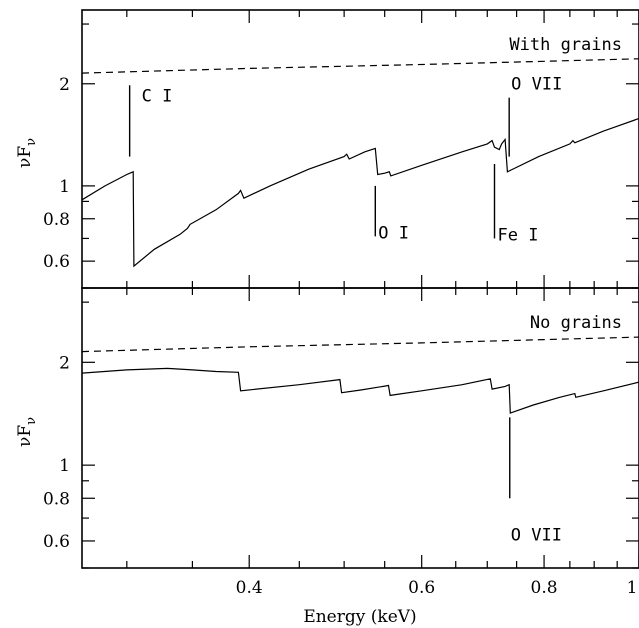  I want to click on x-tick-label: 1, so click(632, 588).